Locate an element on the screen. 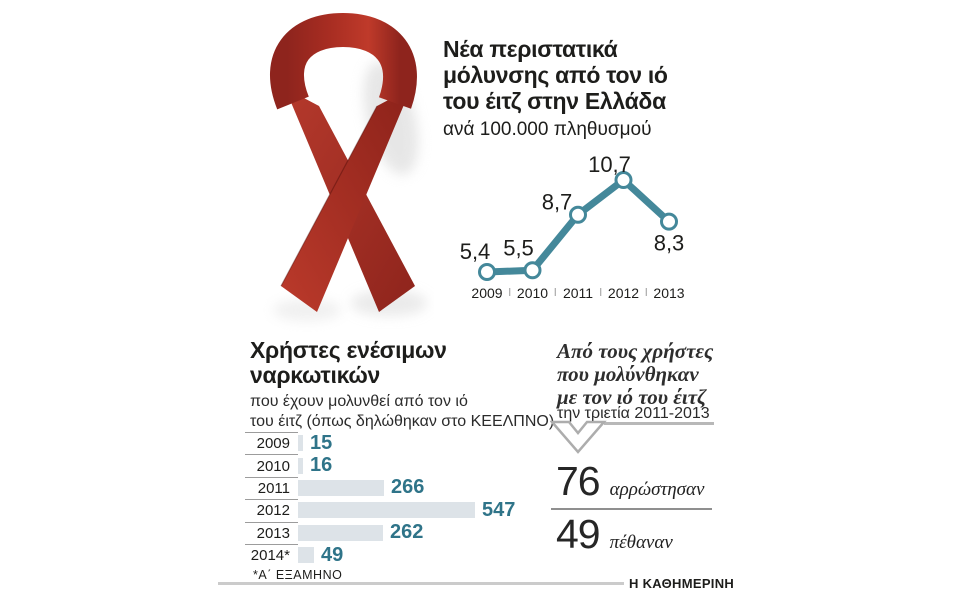 The image size is (960, 600). stat-sick-value: 76 is located at coordinates (578, 481).